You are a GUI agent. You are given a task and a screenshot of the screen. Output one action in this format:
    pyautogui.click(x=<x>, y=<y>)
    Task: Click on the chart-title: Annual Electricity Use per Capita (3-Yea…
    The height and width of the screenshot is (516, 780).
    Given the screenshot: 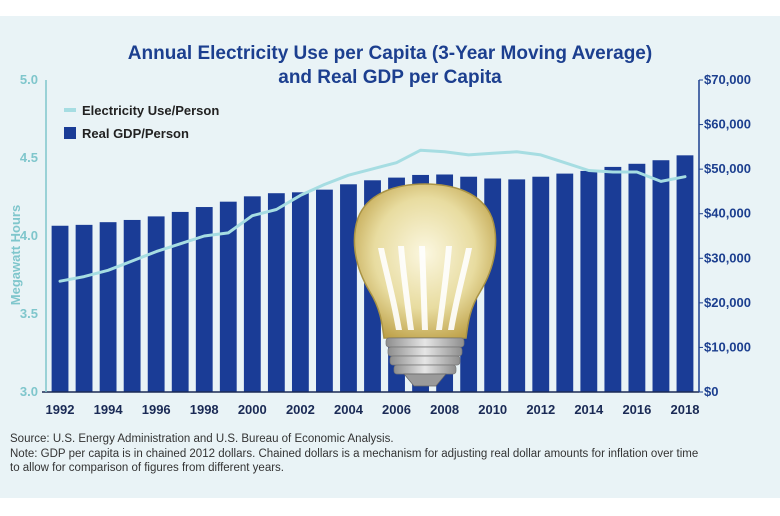 What is the action you would take?
    pyautogui.click(x=390, y=66)
    